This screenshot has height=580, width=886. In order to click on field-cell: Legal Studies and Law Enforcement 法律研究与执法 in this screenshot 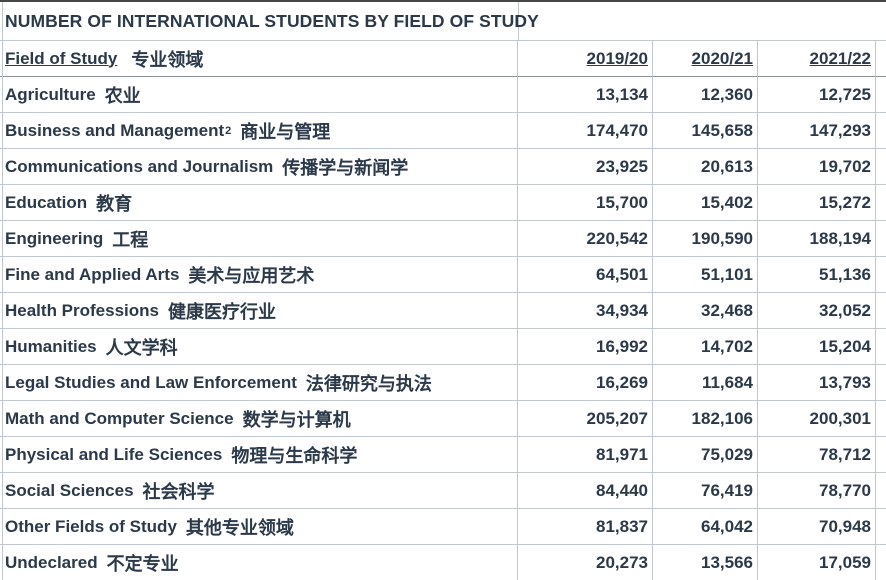, I will do `click(259, 383)`.